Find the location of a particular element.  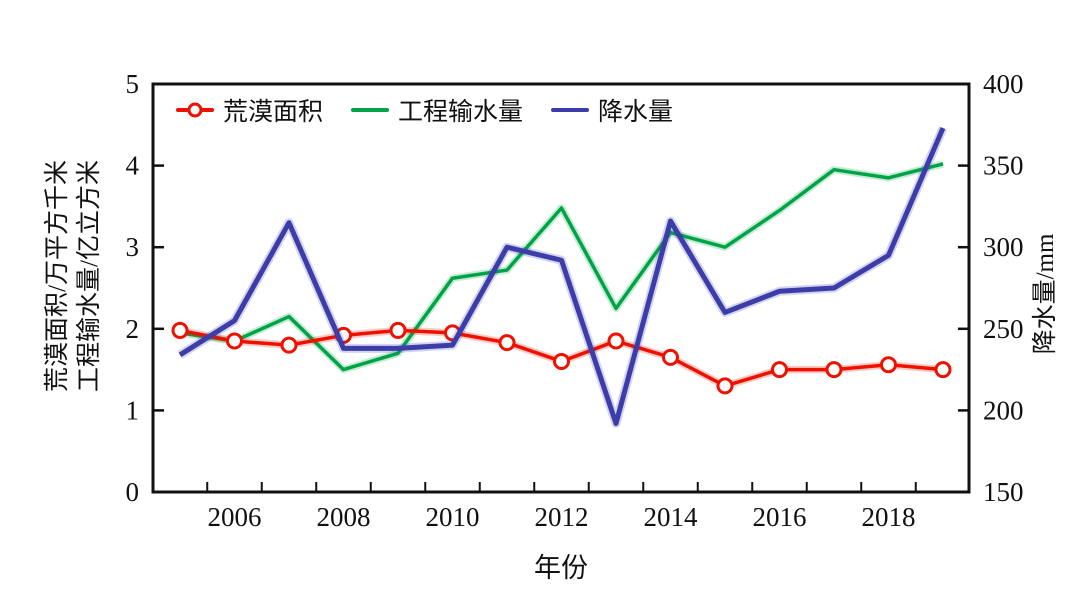

legend-label: 降水量 is located at coordinates (636, 112).